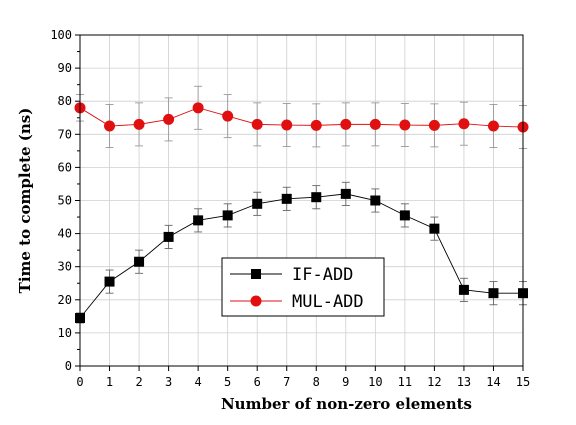  What do you see at coordinates (25, 201) in the screenshot?
I see `y-axis-title: Time to complete (ns)` at bounding box center [25, 201].